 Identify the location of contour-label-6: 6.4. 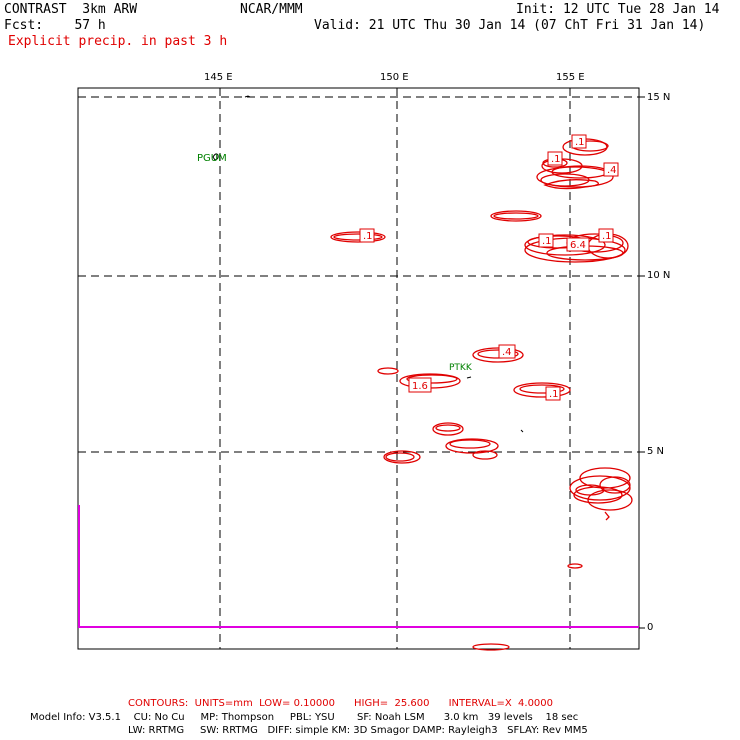
(578, 244).